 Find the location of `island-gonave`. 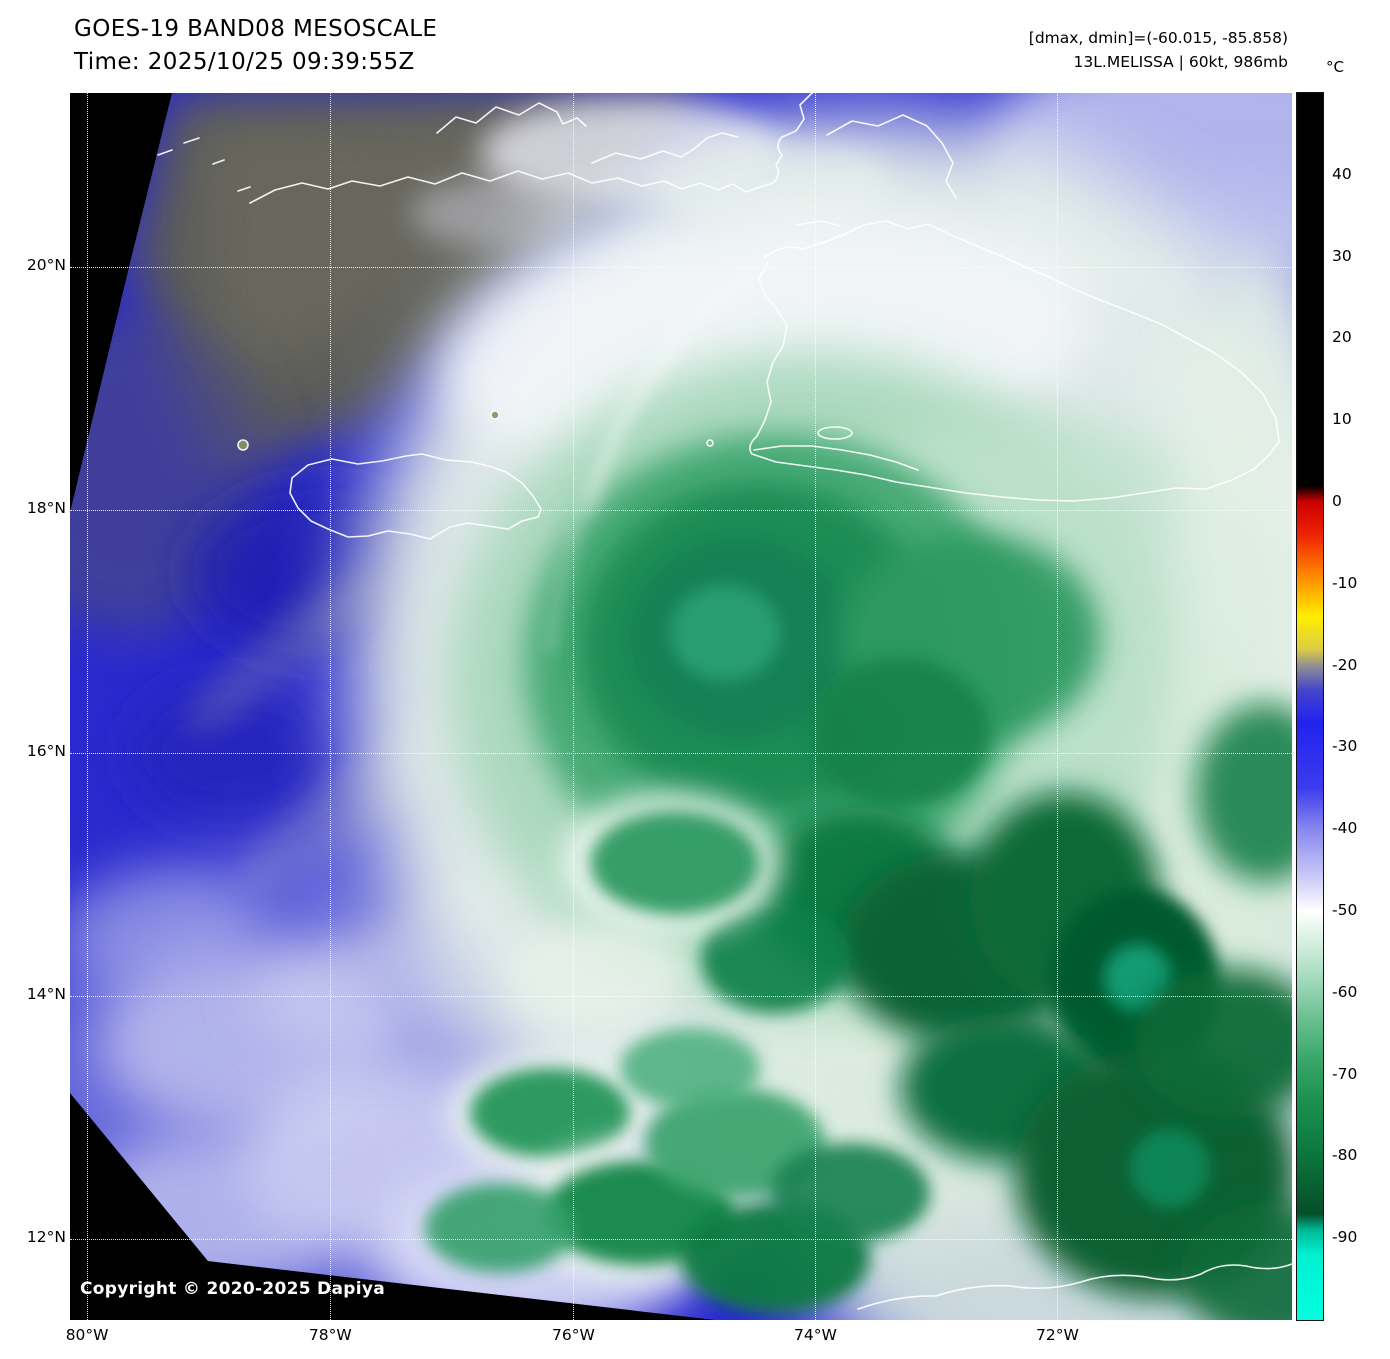

island-gonave is located at coordinates (835, 433).